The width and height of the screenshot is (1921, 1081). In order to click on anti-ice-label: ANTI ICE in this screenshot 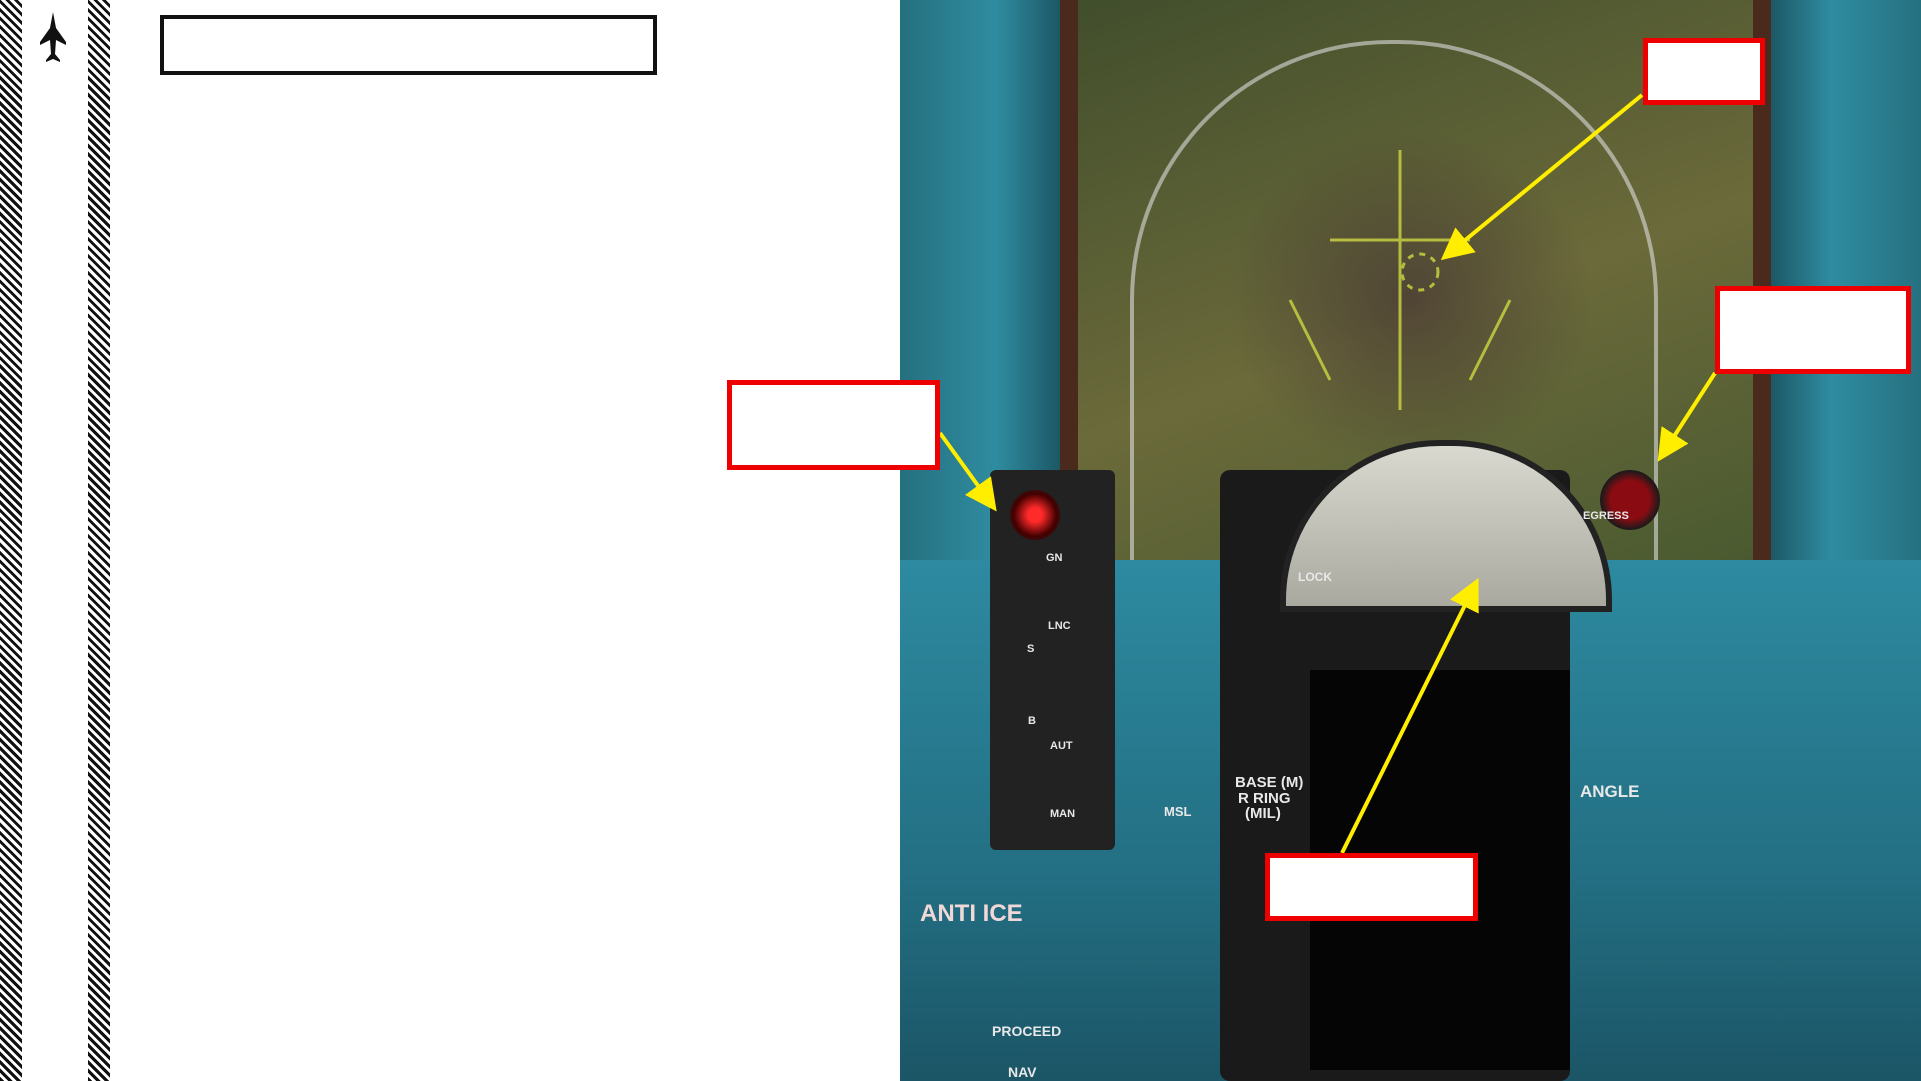, I will do `click(971, 913)`.